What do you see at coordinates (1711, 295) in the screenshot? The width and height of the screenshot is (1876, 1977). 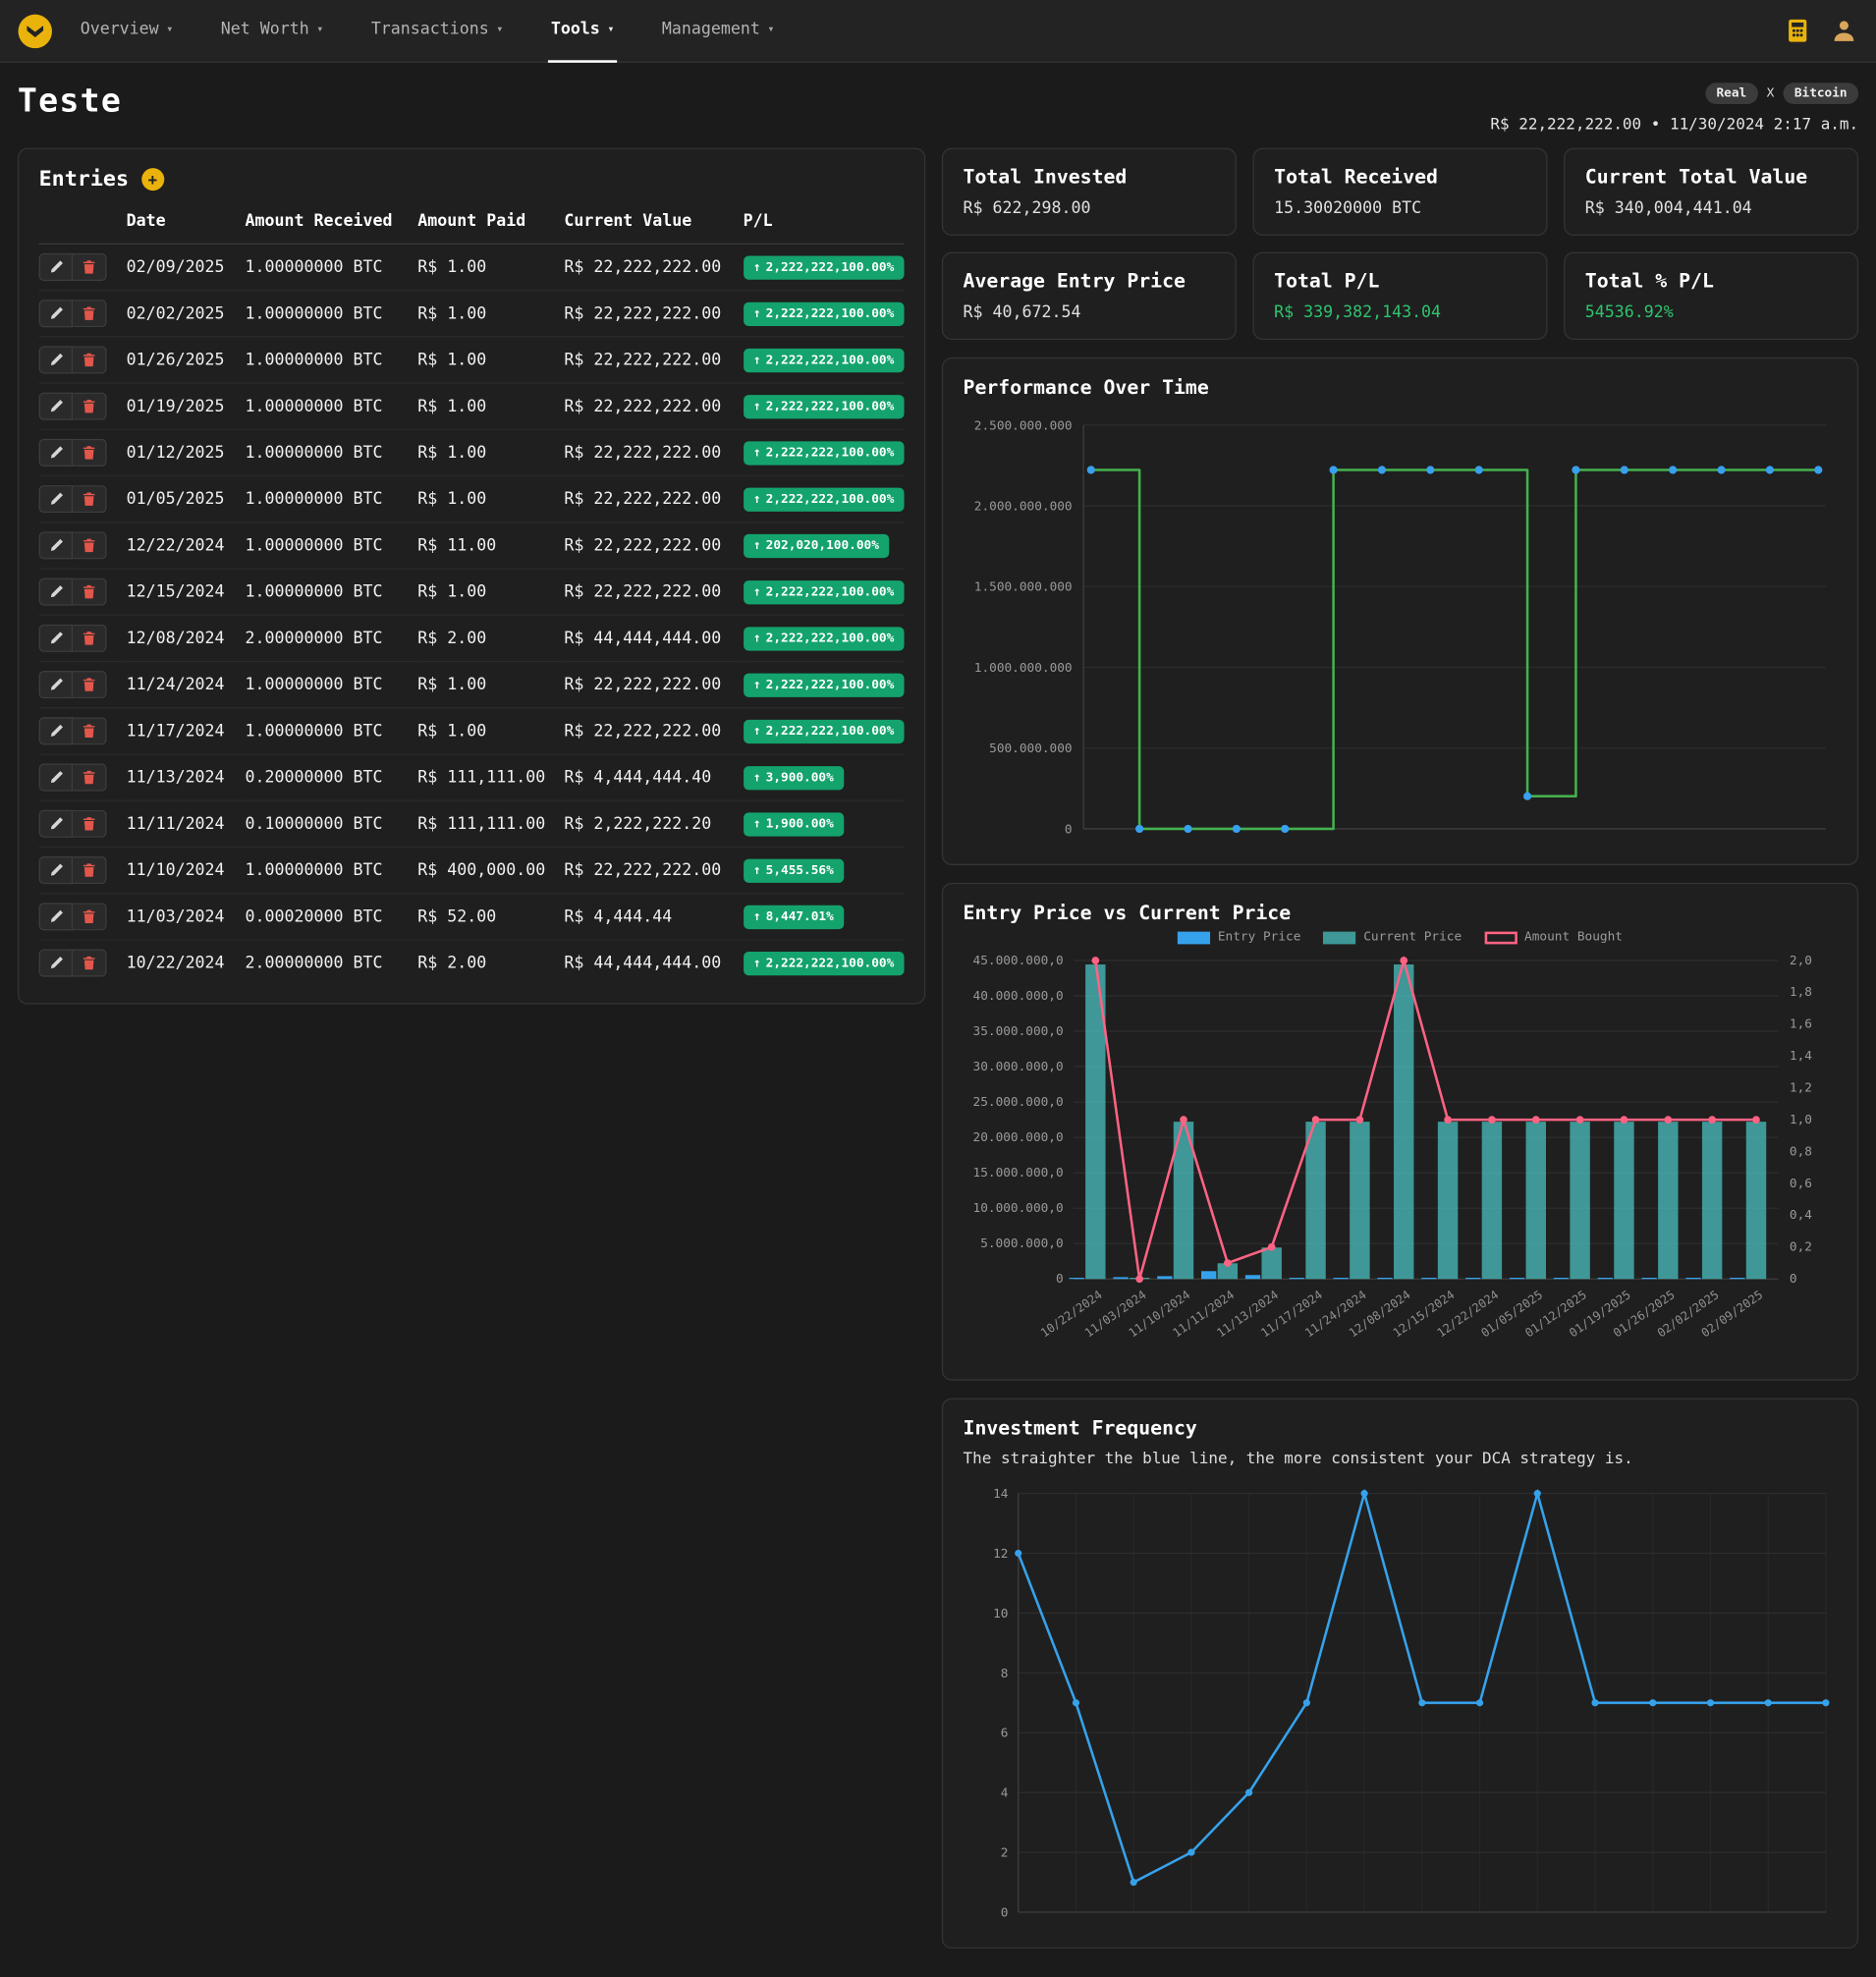 I see `stat-card-total-p-l: Total % P/L 54536.92%` at bounding box center [1711, 295].